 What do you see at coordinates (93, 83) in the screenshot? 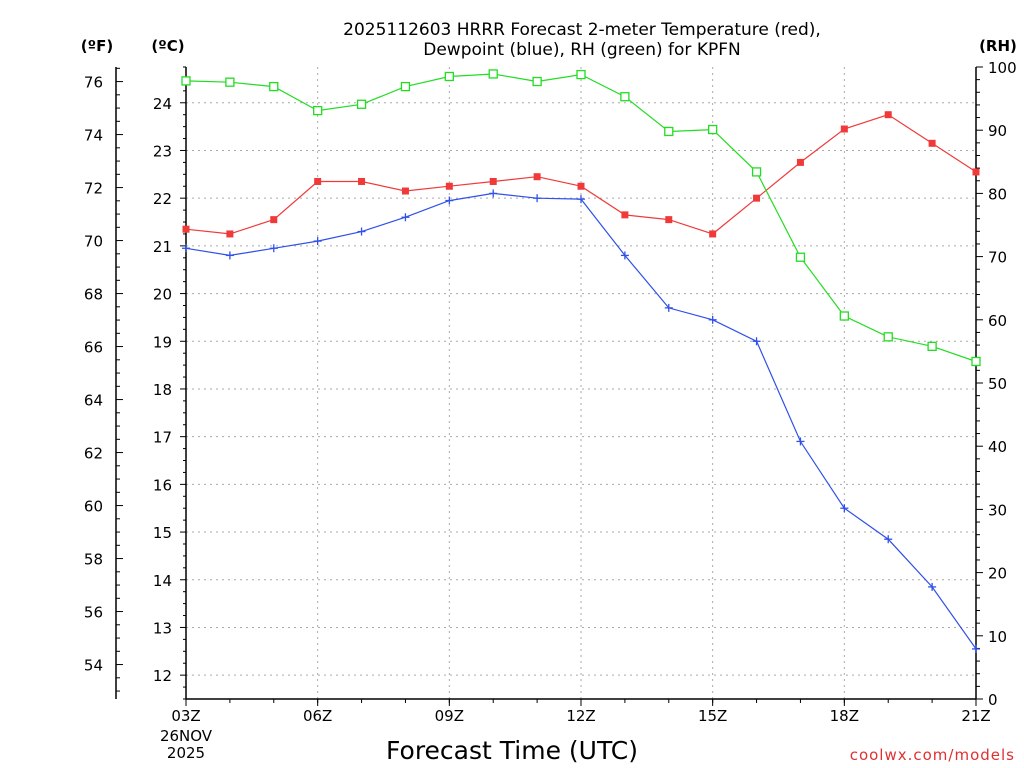
I see `fahrenheit-tick-label-76: 76` at bounding box center [93, 83].